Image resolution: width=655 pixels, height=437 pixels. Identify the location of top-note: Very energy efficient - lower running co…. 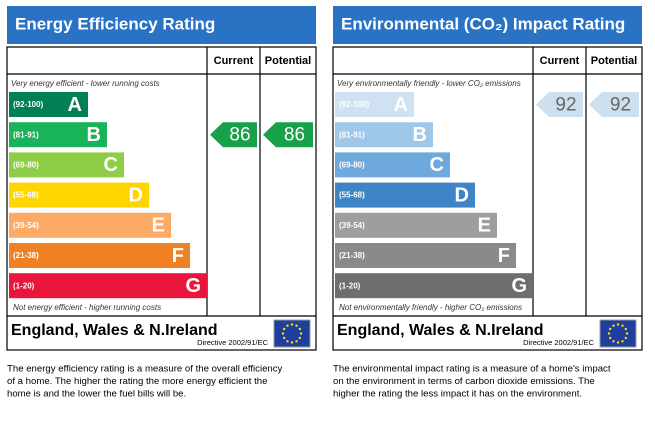
(85, 83).